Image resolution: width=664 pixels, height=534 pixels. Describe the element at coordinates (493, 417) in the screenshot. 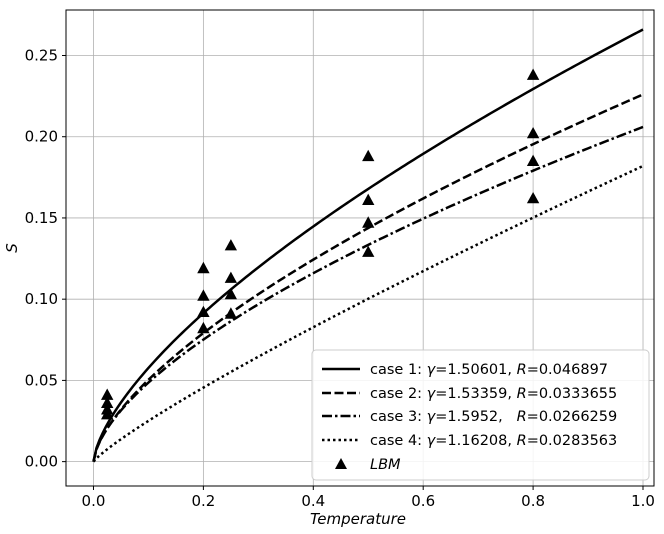

I see `legend-label-3: case 3: γ=1.5952, R=0.0266259` at that location.